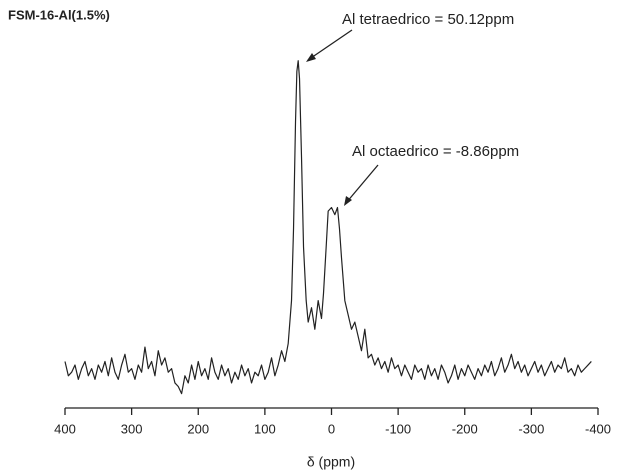  I want to click on x-tick-label: 300, so click(132, 428).